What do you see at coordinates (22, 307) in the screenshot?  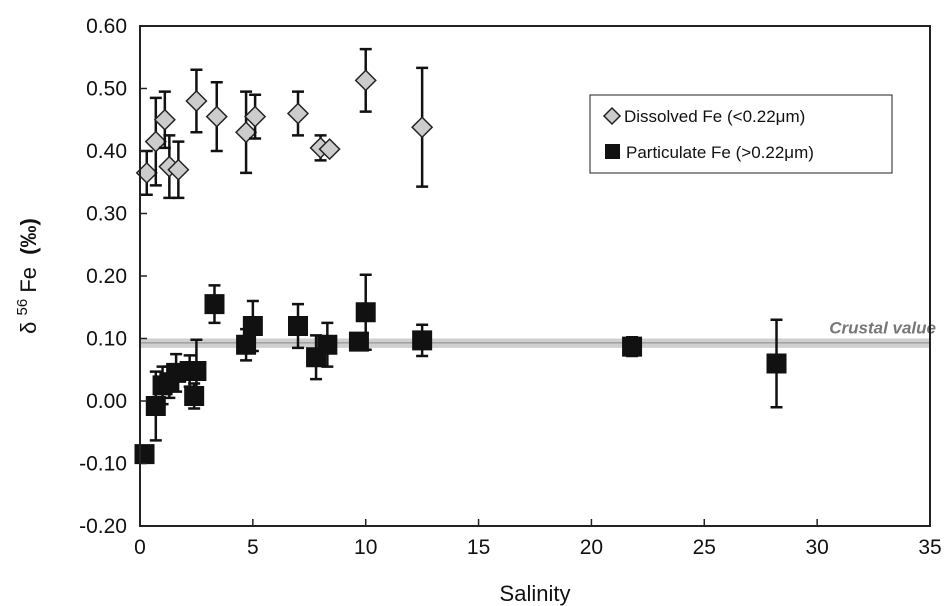 I see `y-axis-title-superscript: 56` at bounding box center [22, 307].